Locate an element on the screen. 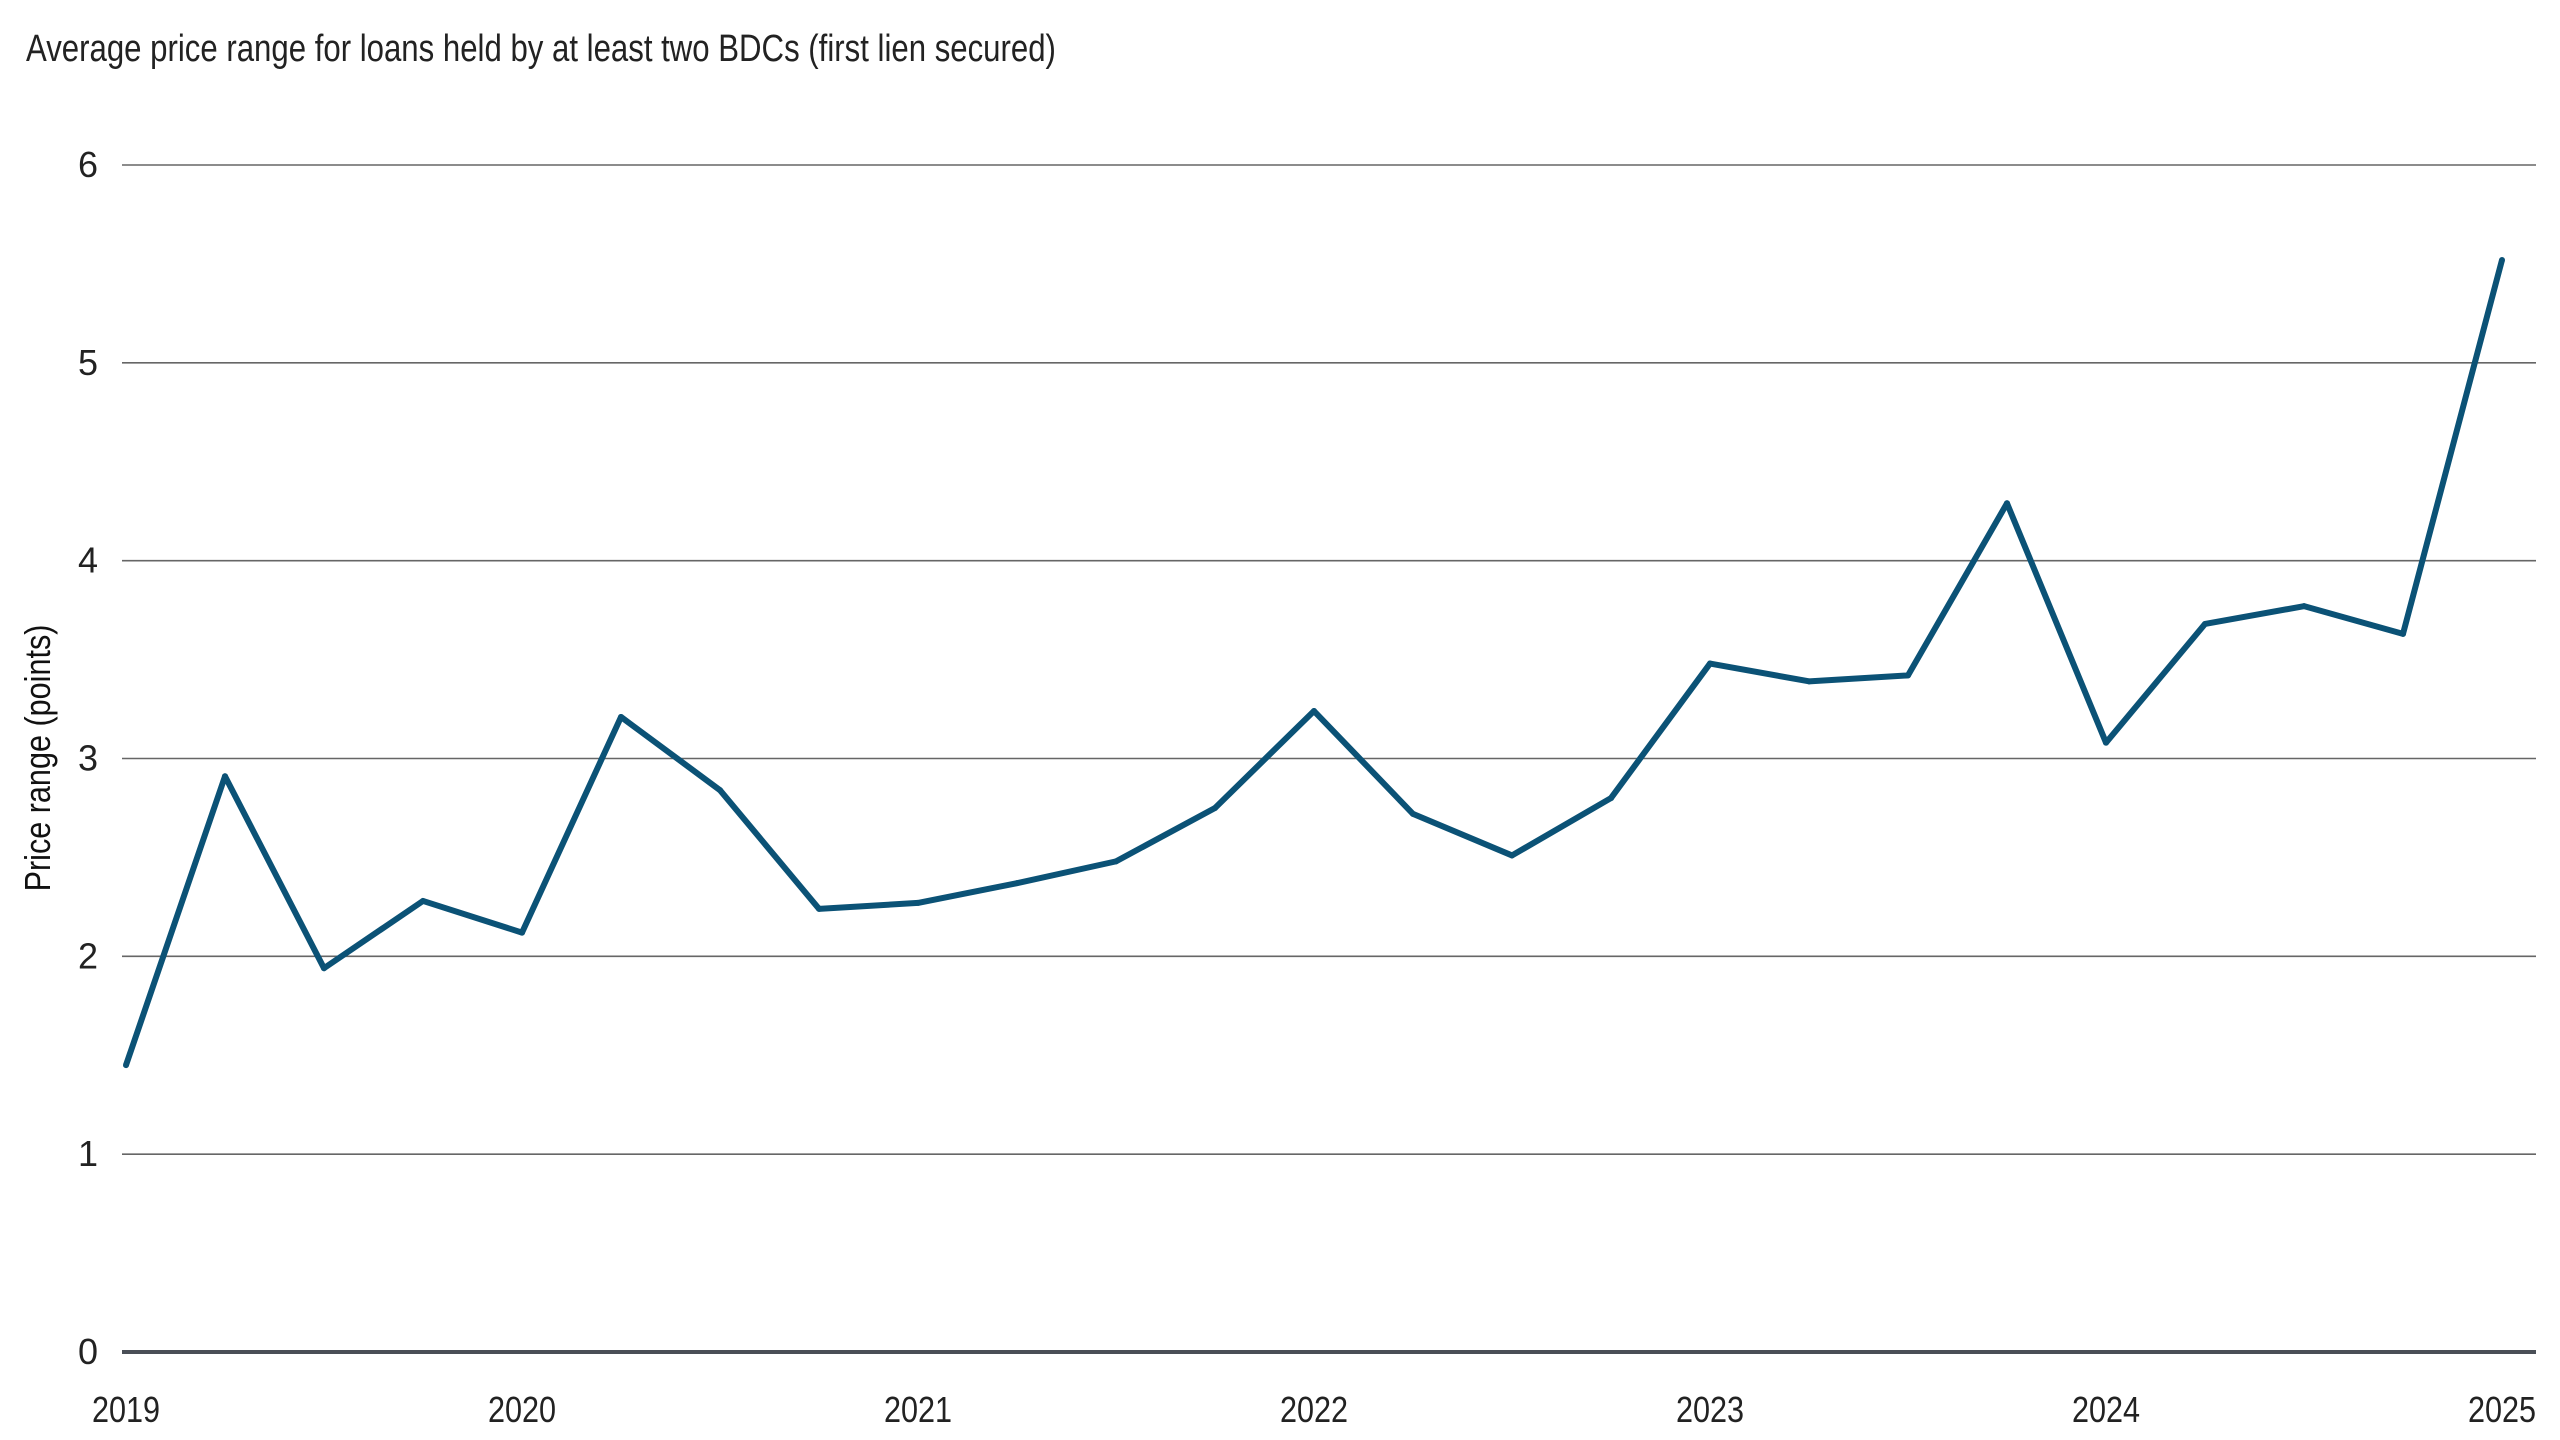 The height and width of the screenshot is (1440, 2560). y-tick-label: 4 is located at coordinates (88, 560).